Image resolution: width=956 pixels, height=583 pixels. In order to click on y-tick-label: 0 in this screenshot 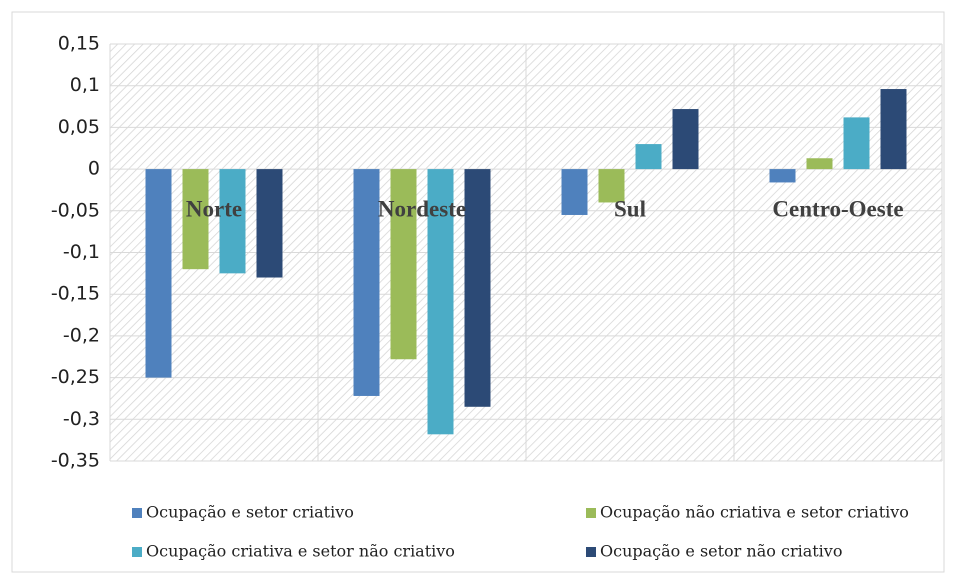, I will do `click(94, 169)`.